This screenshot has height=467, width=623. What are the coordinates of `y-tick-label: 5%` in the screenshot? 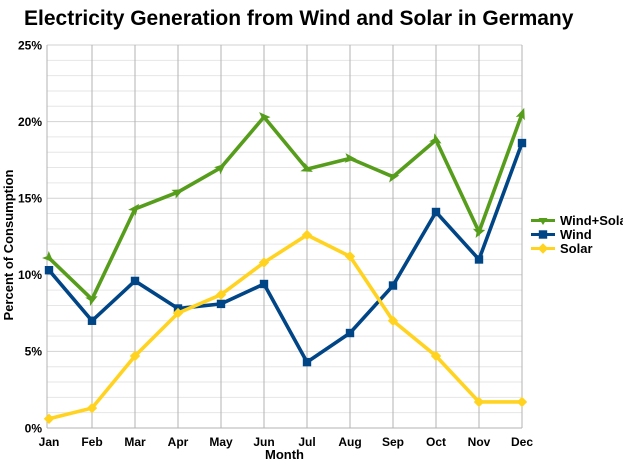 It's located at (34, 352).